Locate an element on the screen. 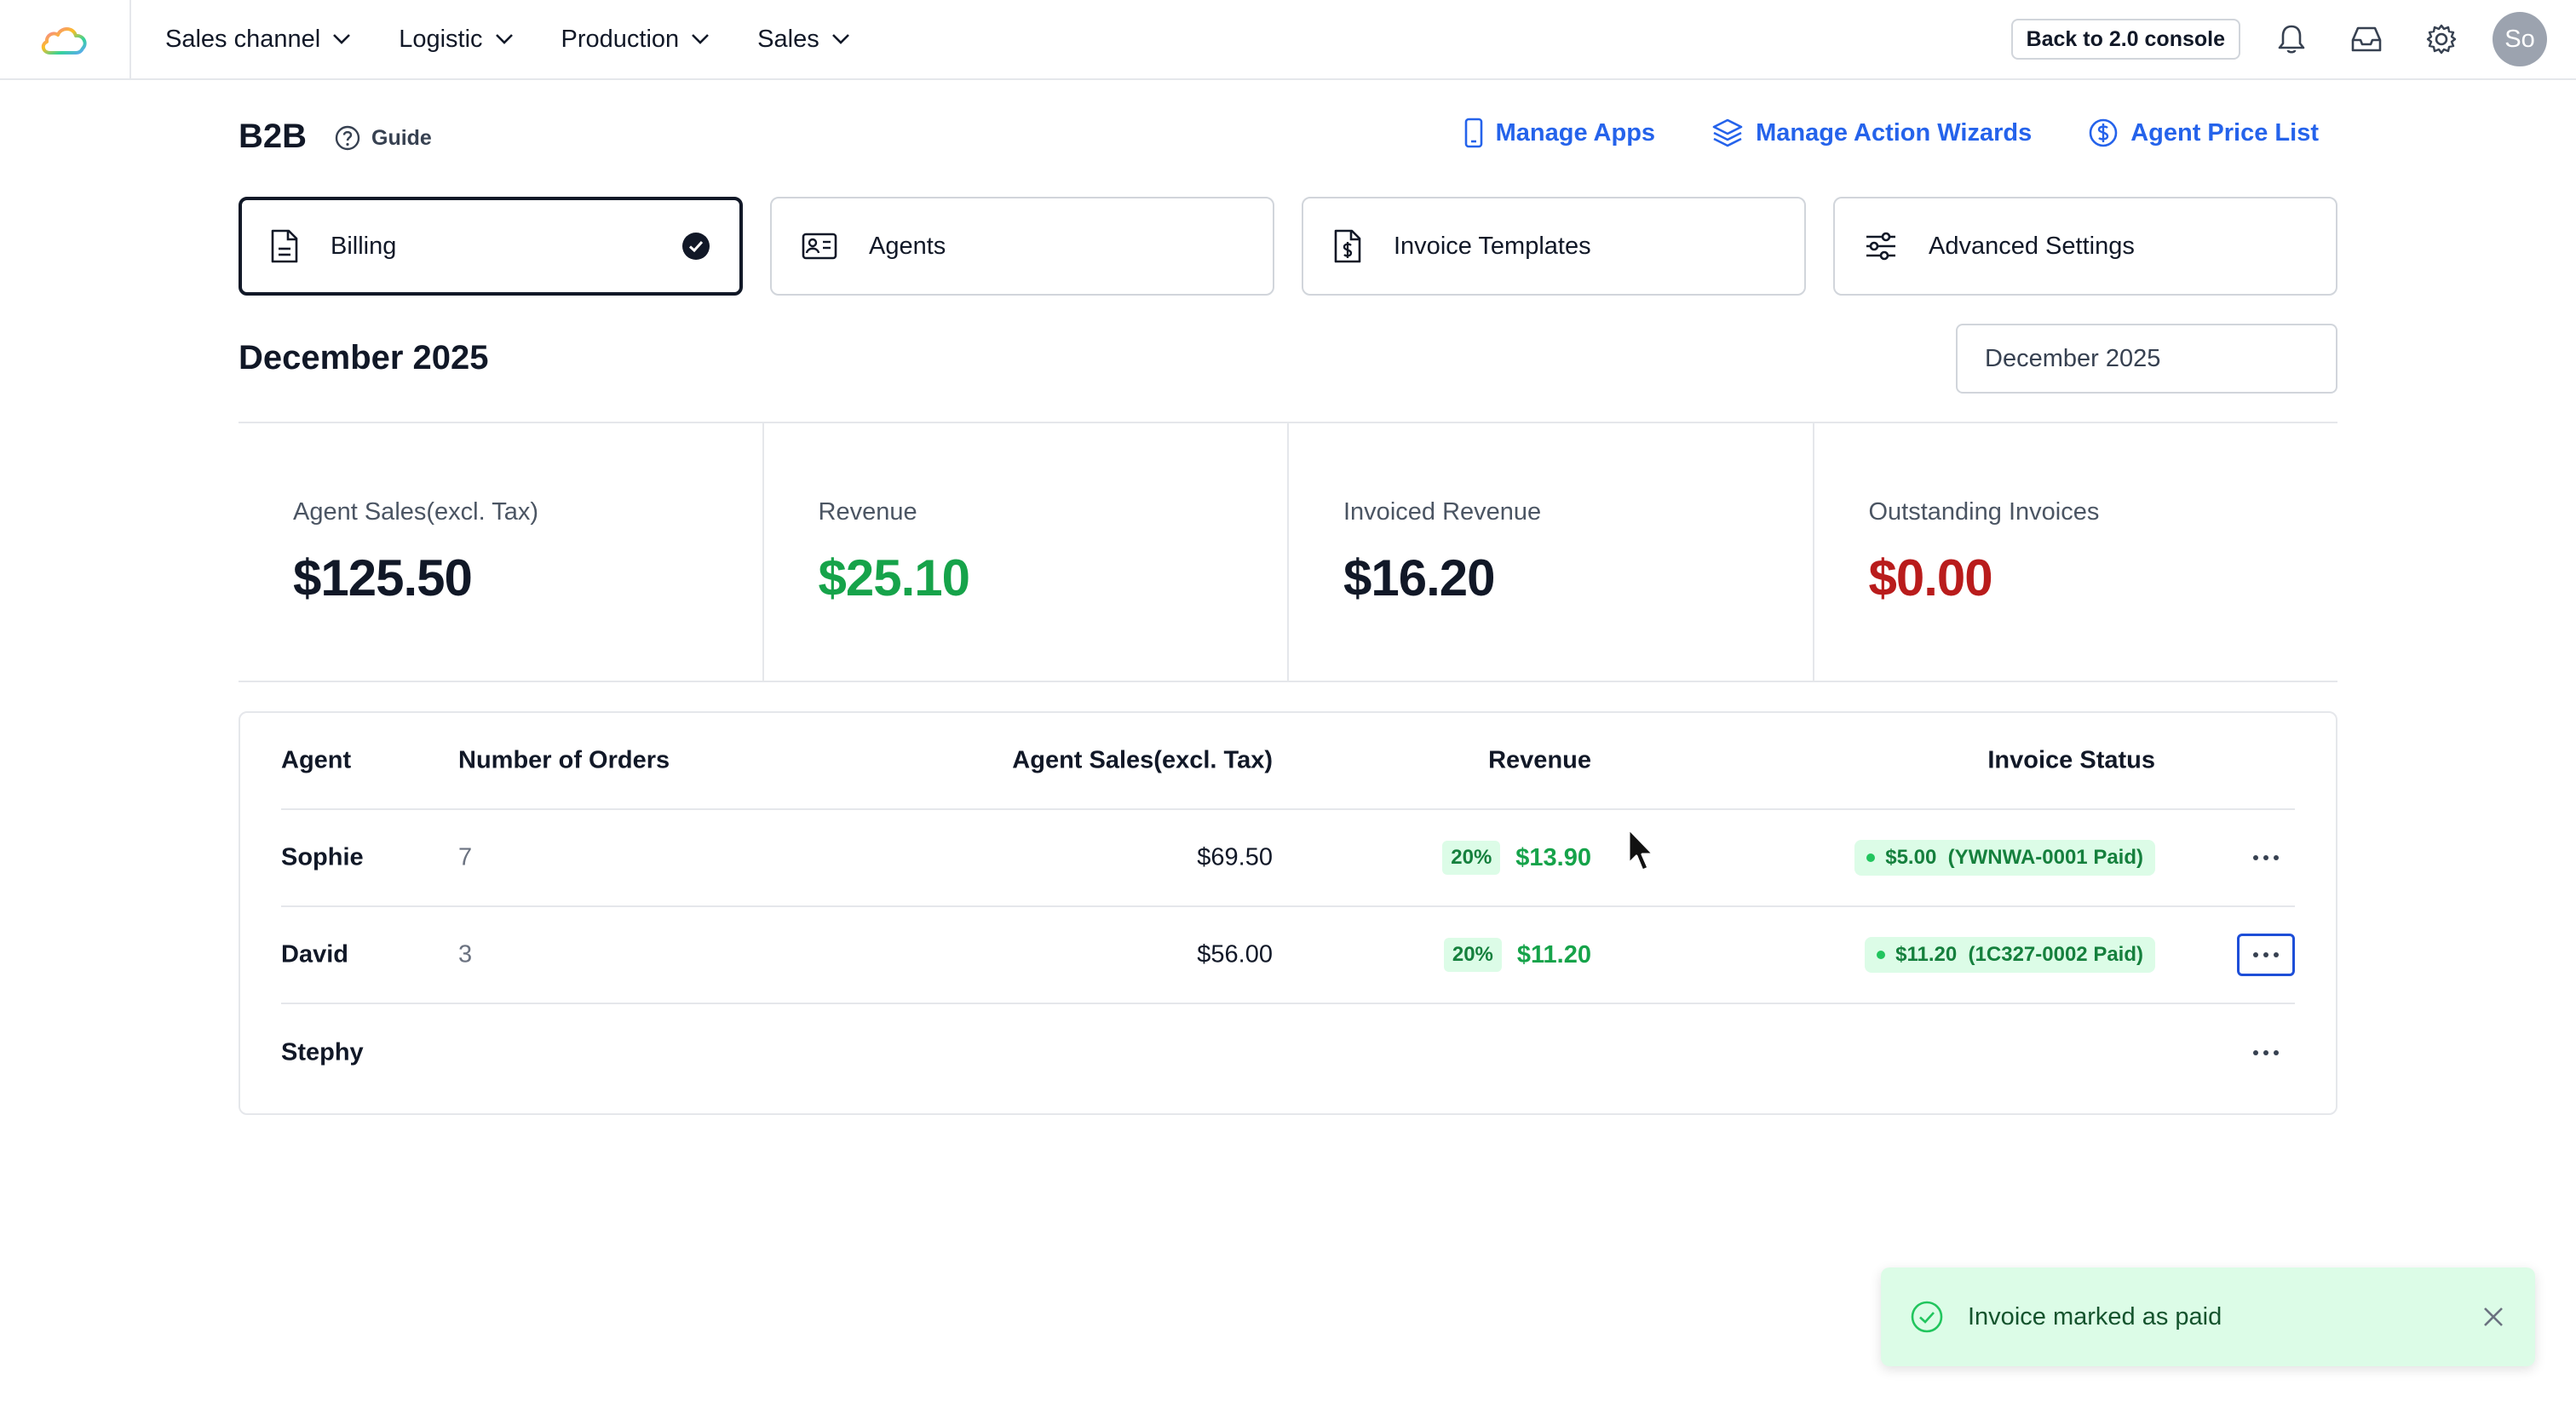 The height and width of the screenshot is (1408, 2576). stat-label: Outstanding Invoices is located at coordinates (1984, 512).